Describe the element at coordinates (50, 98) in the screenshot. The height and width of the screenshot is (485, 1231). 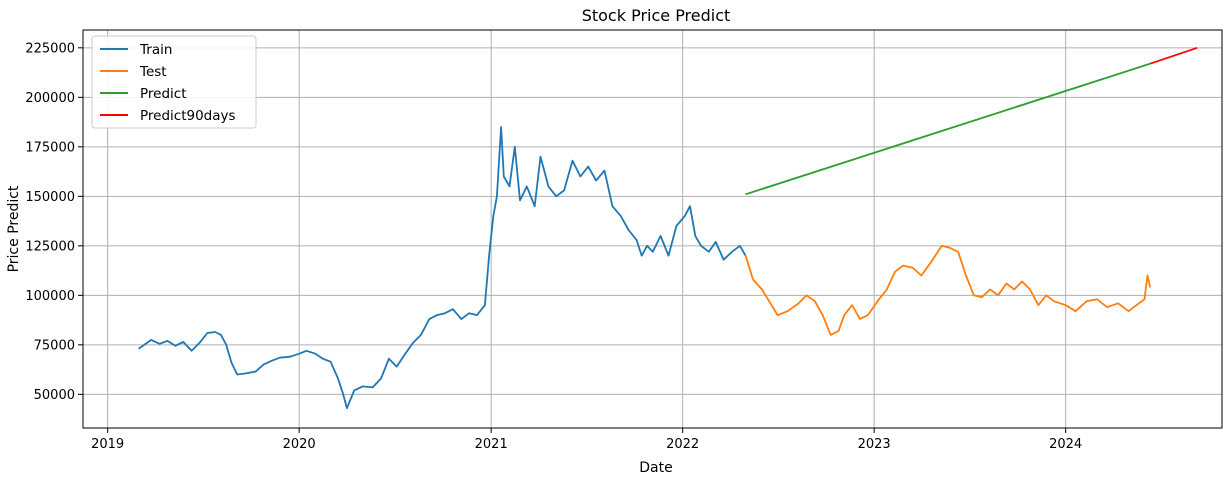
I see `y-tick-label: 200000` at that location.